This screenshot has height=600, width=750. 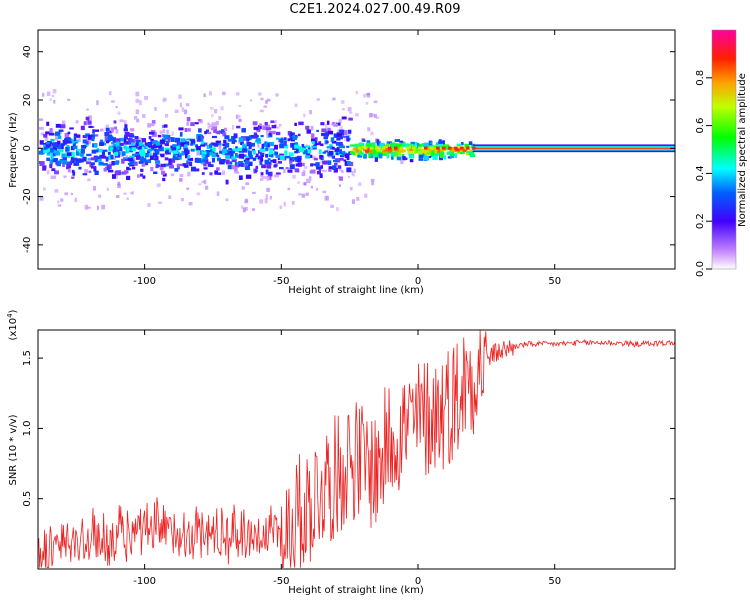 What do you see at coordinates (700, 221) in the screenshot?
I see `colorbar-tick-label: 0.2` at bounding box center [700, 221].